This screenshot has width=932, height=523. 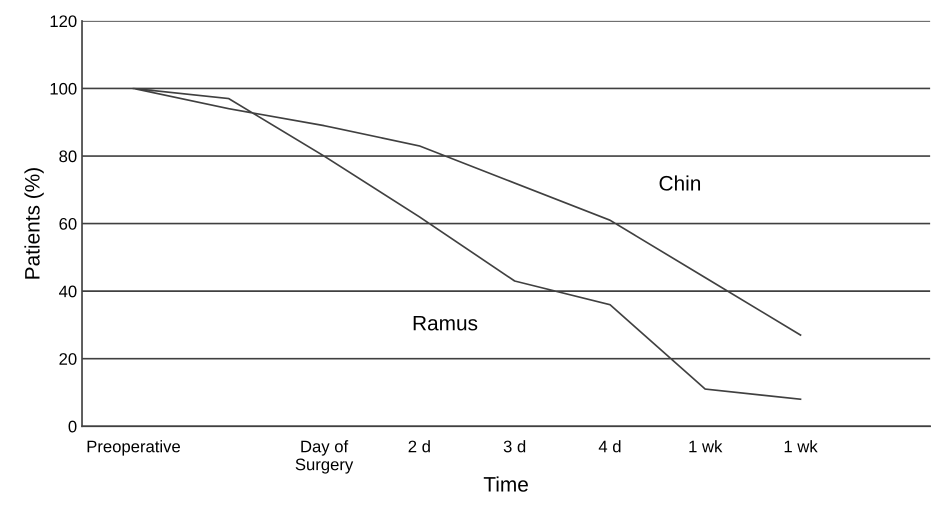 I want to click on y-tick-label: 100, so click(x=63, y=88).